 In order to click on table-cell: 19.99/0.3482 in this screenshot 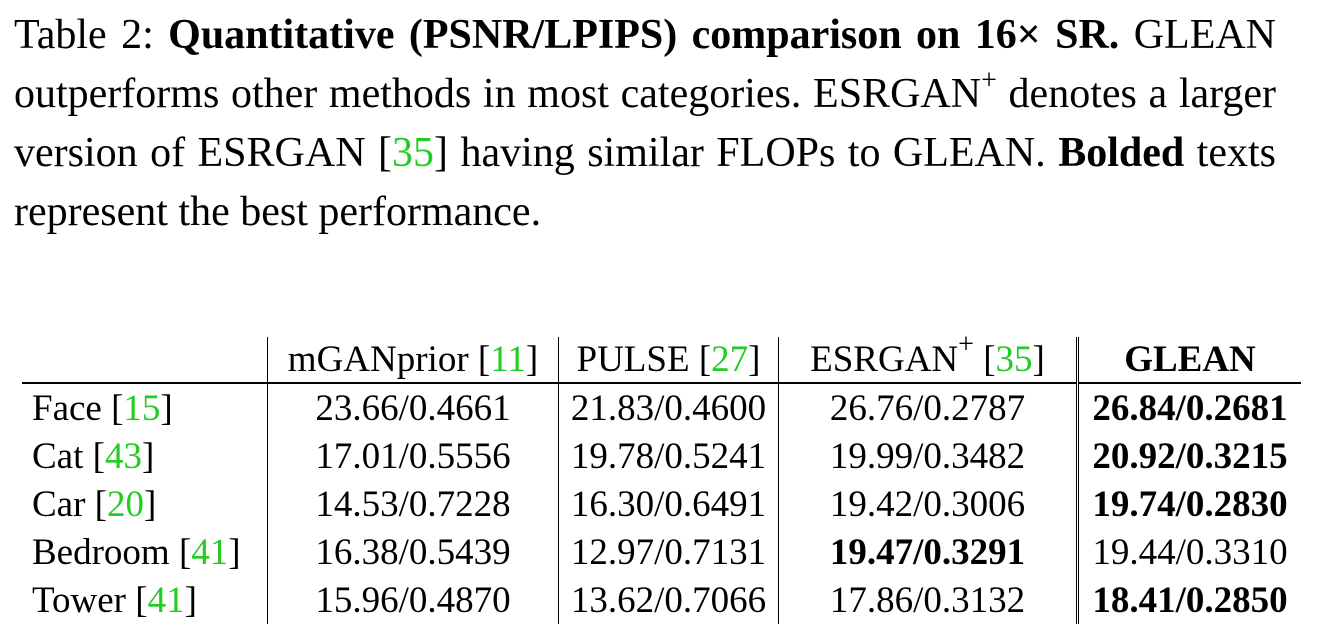, I will do `click(928, 456)`.